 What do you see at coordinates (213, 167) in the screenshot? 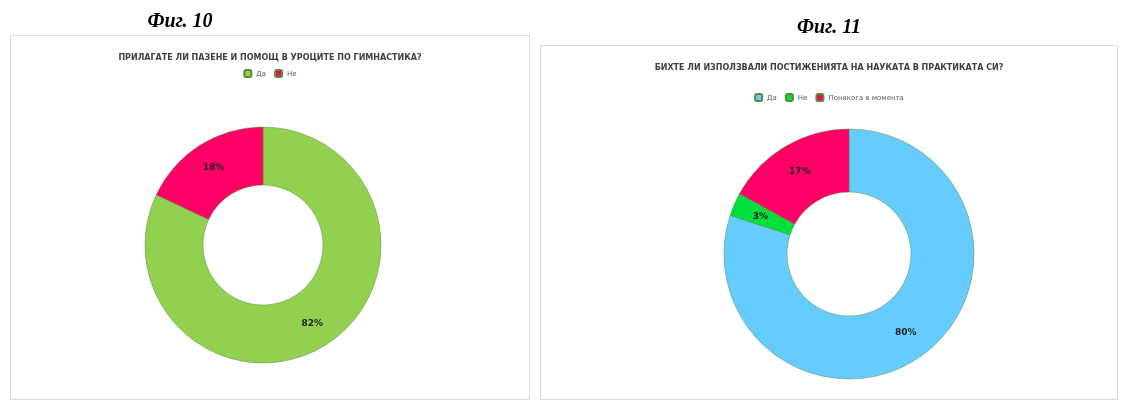
I see `data-label: 18%` at bounding box center [213, 167].